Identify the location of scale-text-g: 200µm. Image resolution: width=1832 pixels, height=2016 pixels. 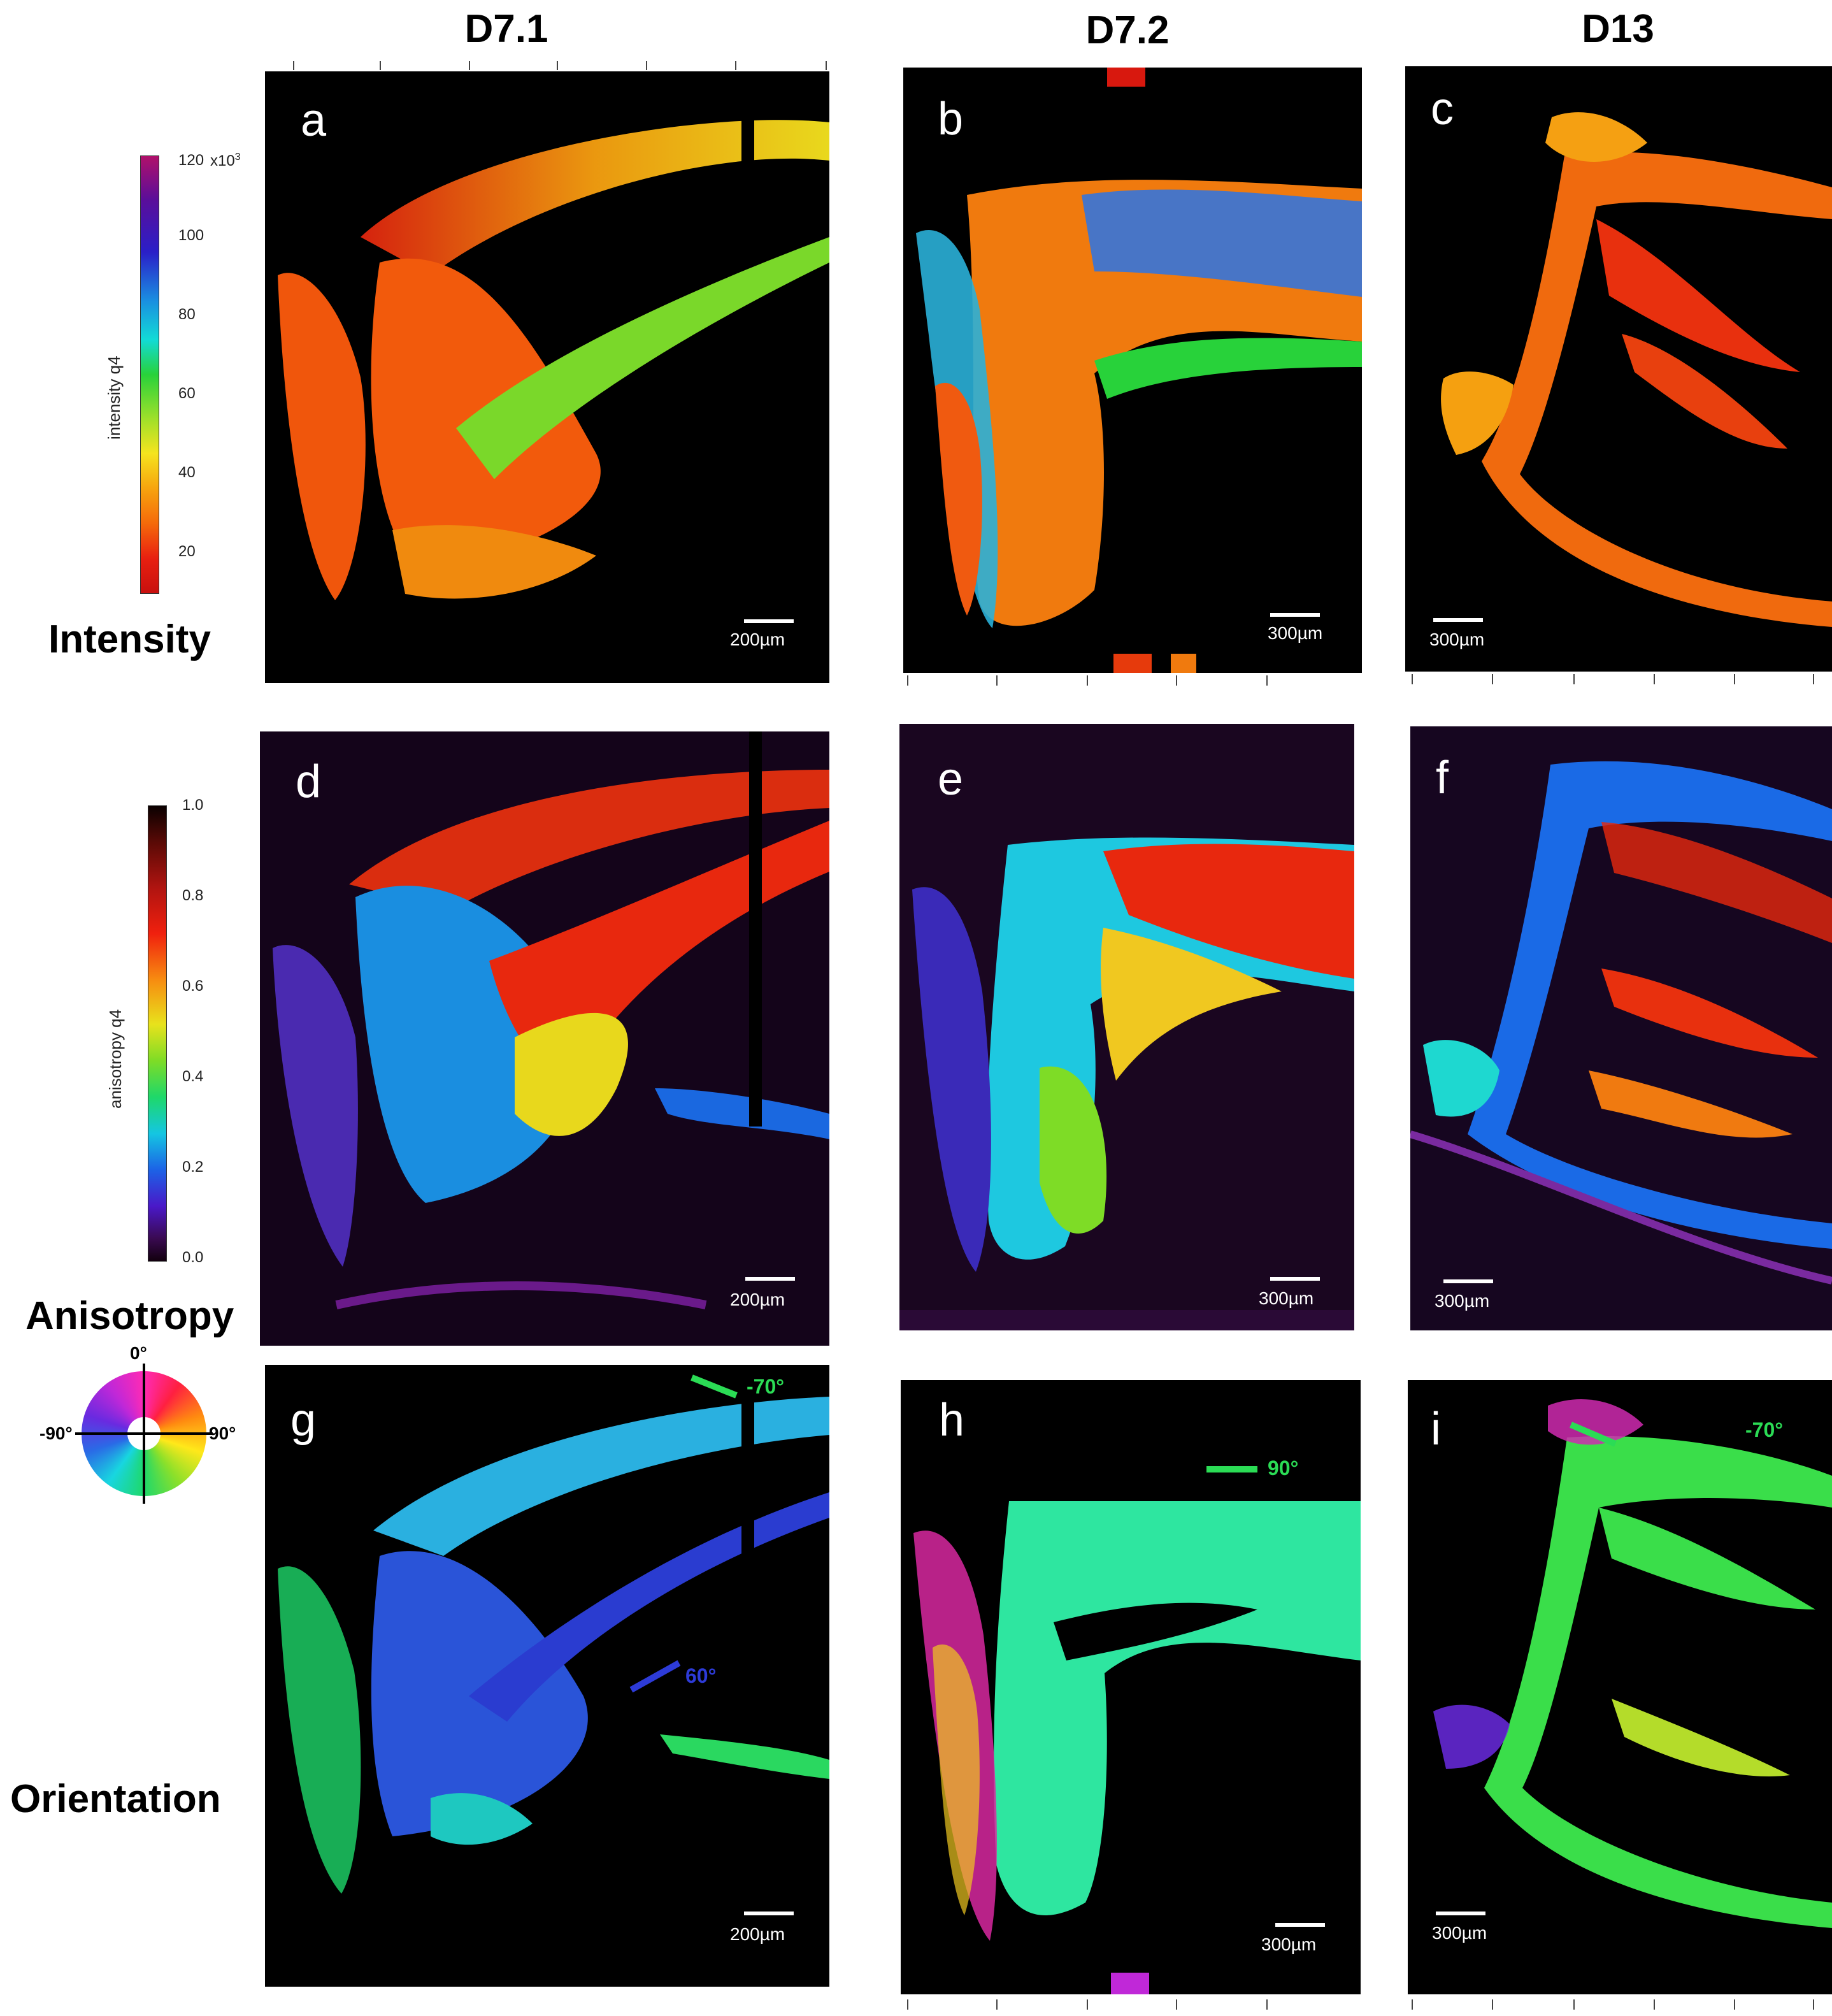
(757, 1934).